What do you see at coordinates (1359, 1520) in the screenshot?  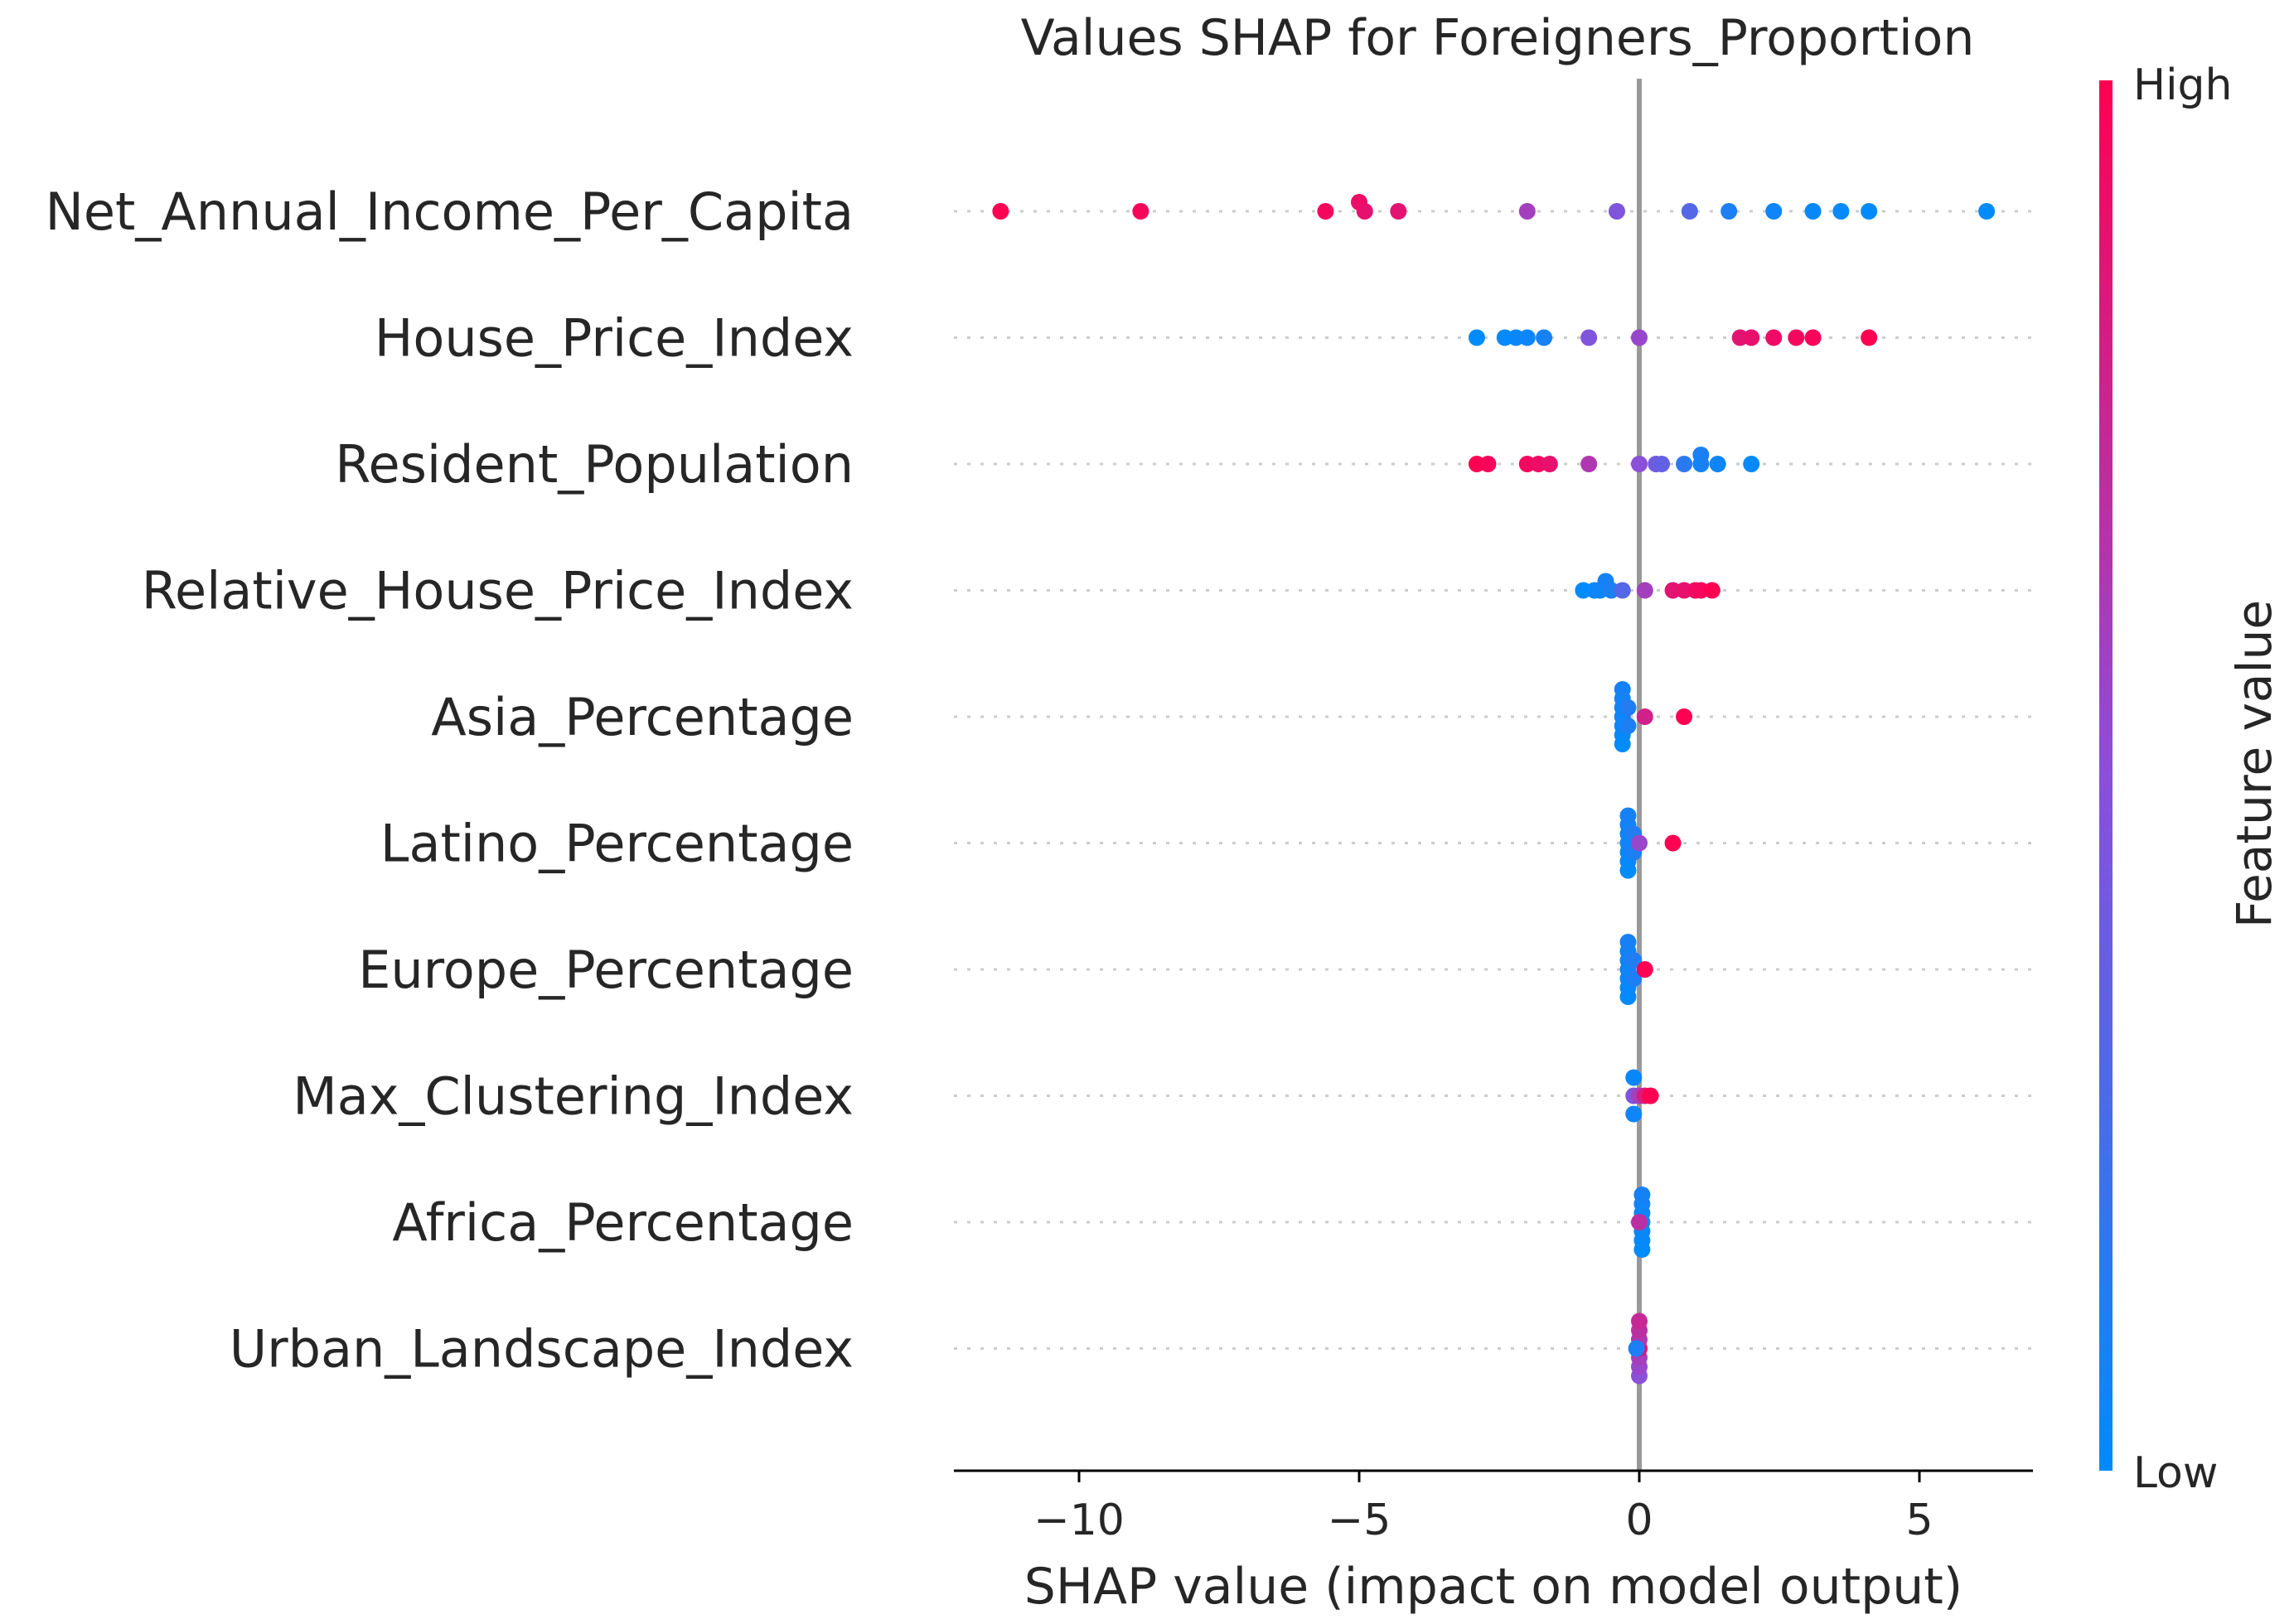 I see `x-tick-label: −5` at bounding box center [1359, 1520].